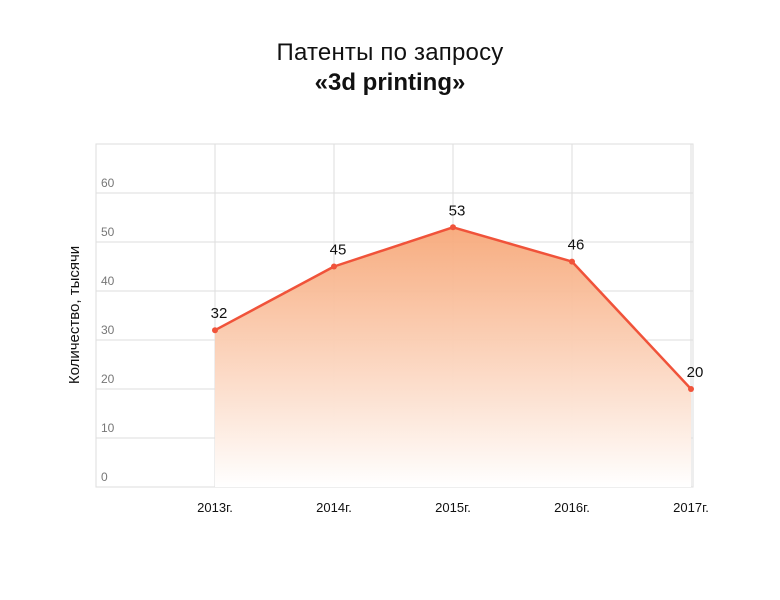  Describe the element at coordinates (390, 82) in the screenshot. I see `chart-title-line2: «3d printing»` at that location.